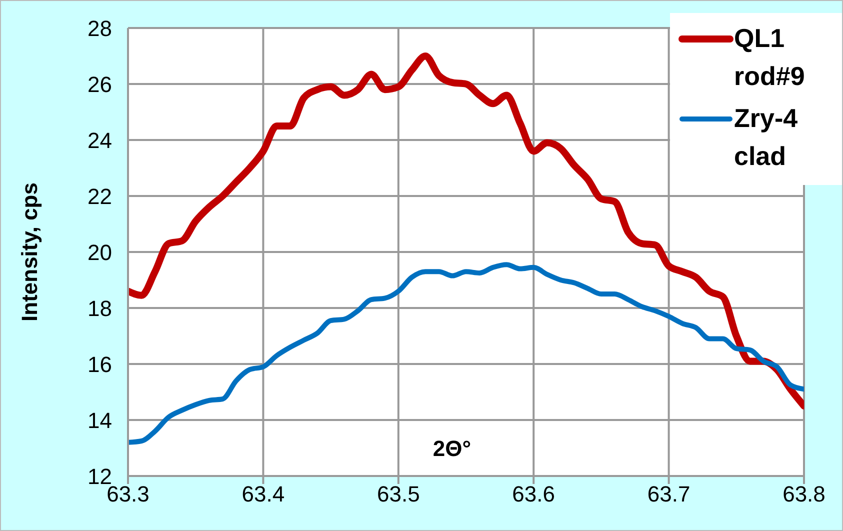 This screenshot has width=843, height=531. I want to click on y-tick-label: 18, so click(100, 308).